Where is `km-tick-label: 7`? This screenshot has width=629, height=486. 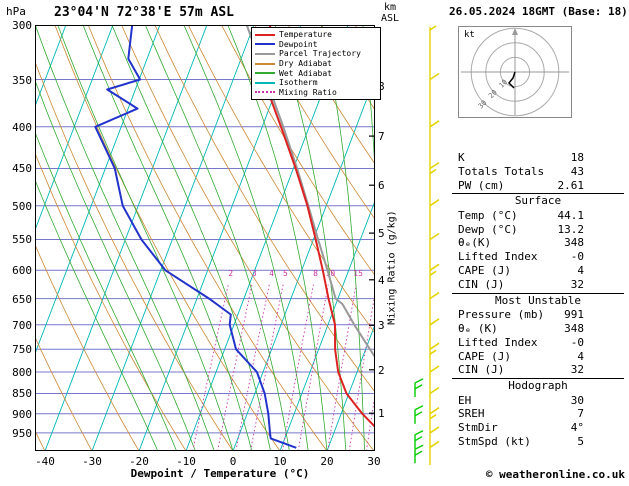 km-tick-label: 7 is located at coordinates (381, 137).